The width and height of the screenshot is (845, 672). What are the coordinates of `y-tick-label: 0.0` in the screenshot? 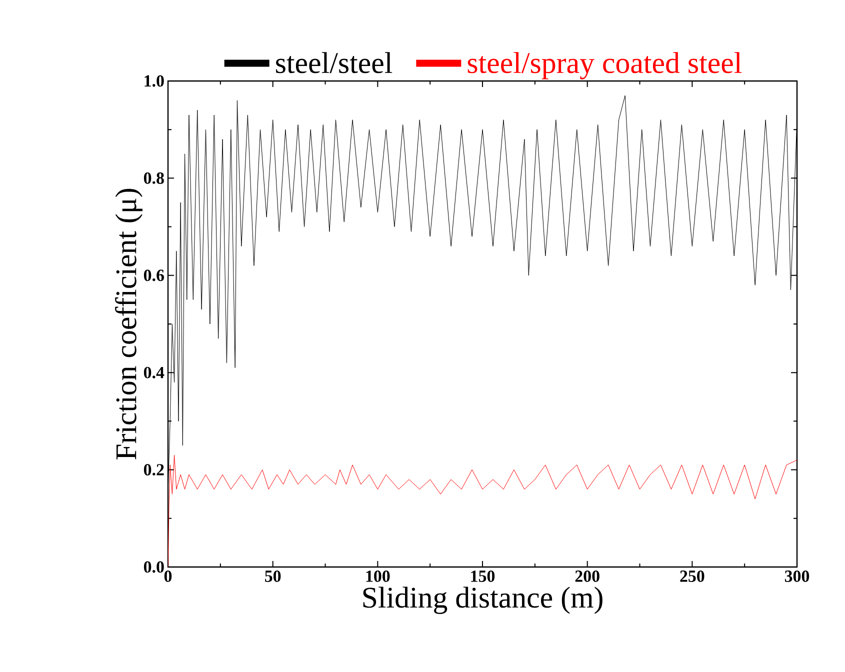 It's located at (154, 567).